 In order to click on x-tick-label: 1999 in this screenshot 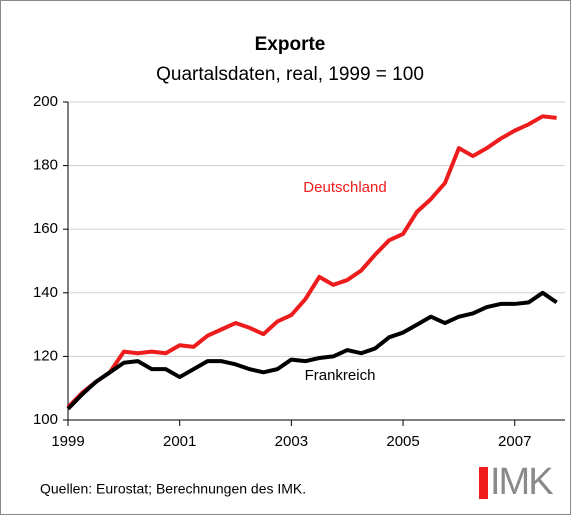, I will do `click(67, 441)`.